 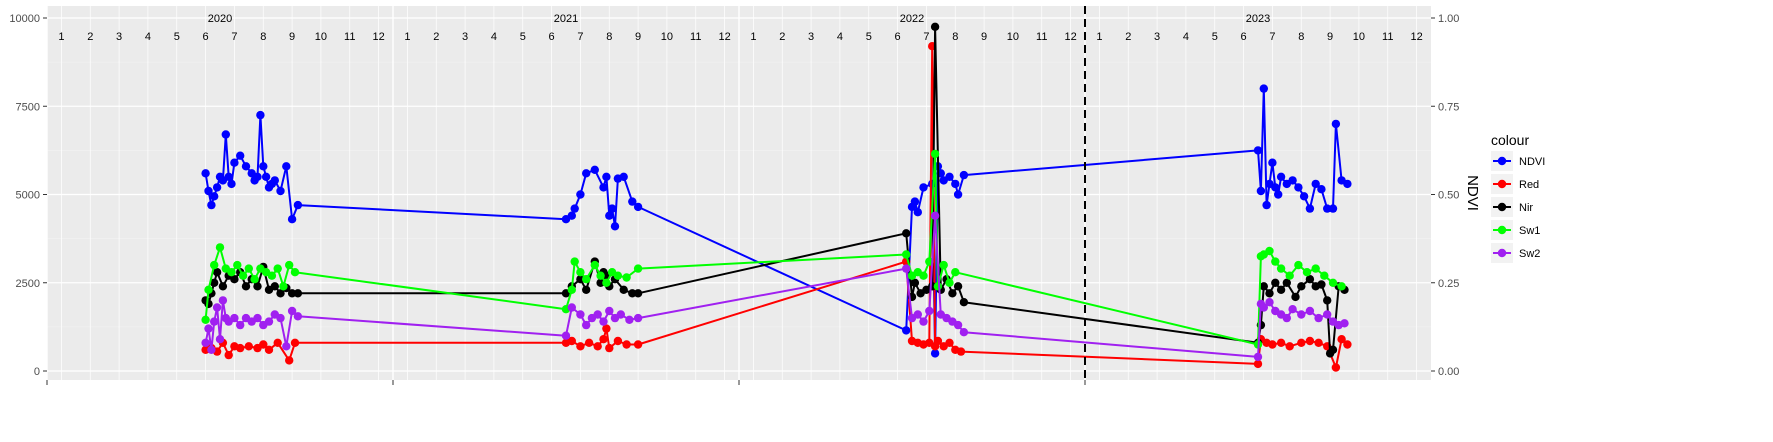 I want to click on year-label: 2023, so click(x=1258, y=19).